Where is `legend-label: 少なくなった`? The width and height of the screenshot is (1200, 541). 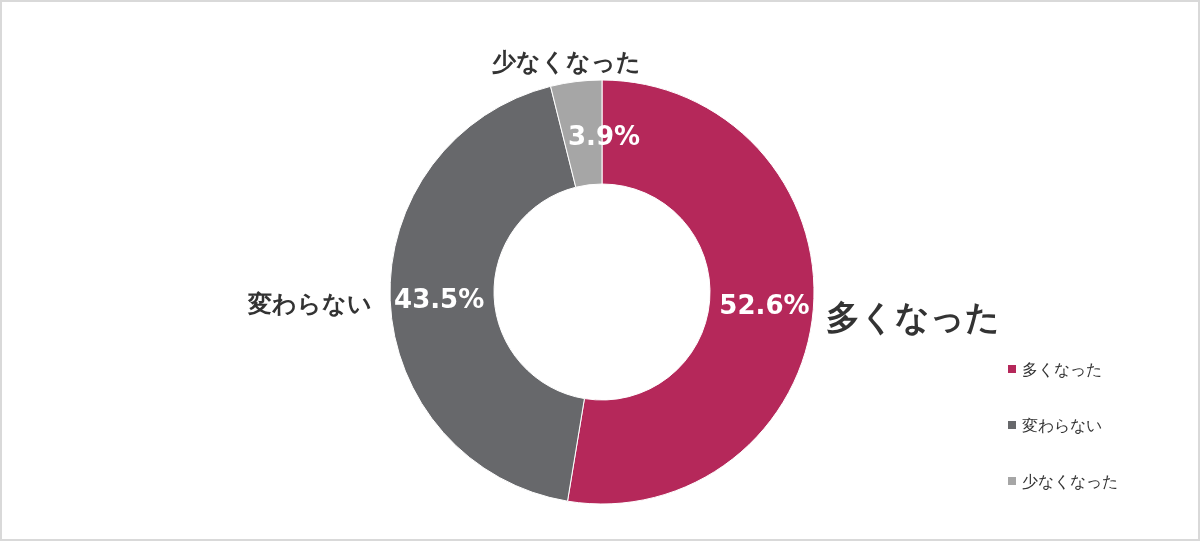 legend-label: 少なくなった is located at coordinates (1070, 481).